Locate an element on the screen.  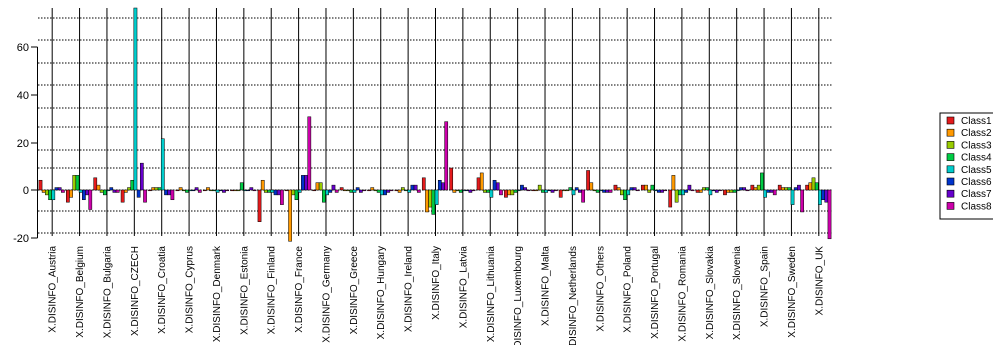
x-tick-label: X.DISINFO_Sweden is located at coordinates (792, 292).